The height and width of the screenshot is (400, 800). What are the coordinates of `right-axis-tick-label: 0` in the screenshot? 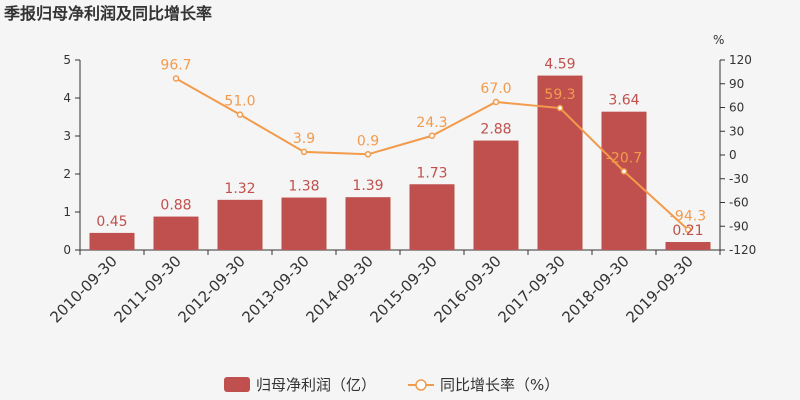 It's located at (733, 155).